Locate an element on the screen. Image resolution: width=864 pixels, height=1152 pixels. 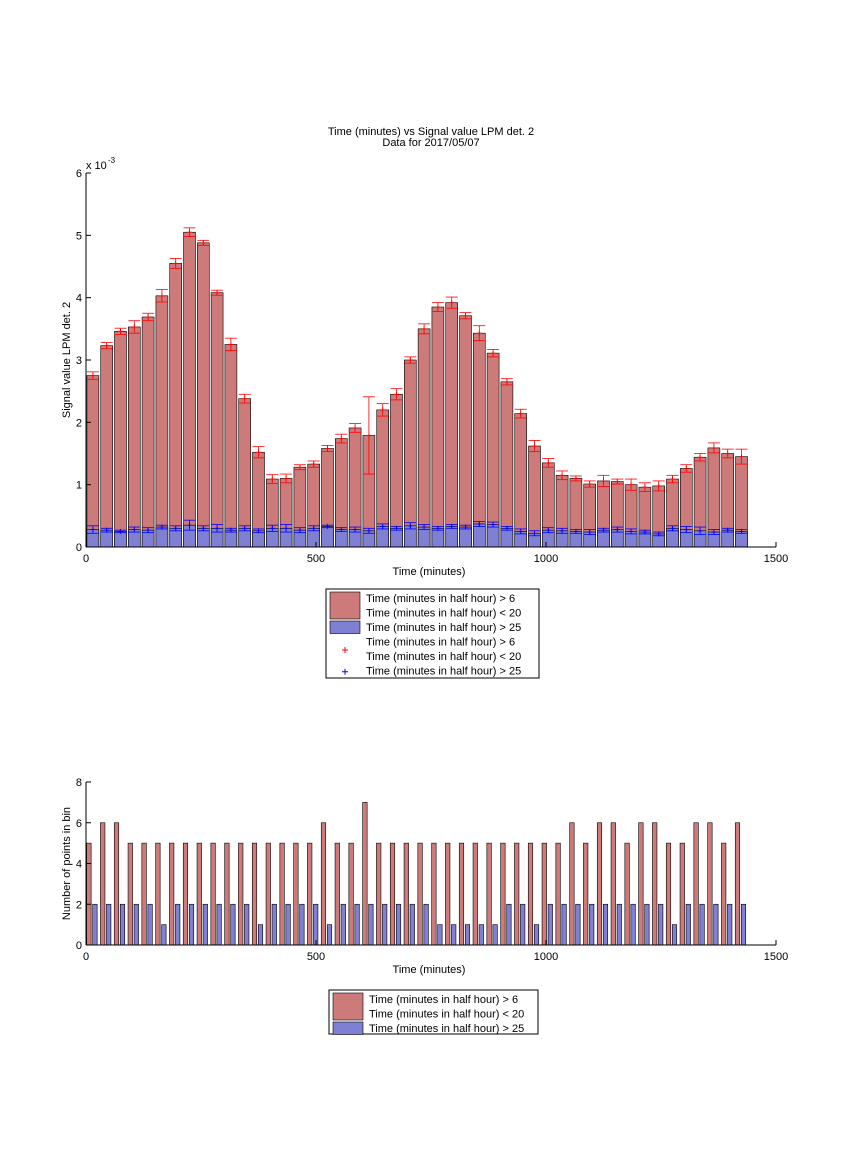
y-axis-label: Number of points in bin is located at coordinates (67, 863).